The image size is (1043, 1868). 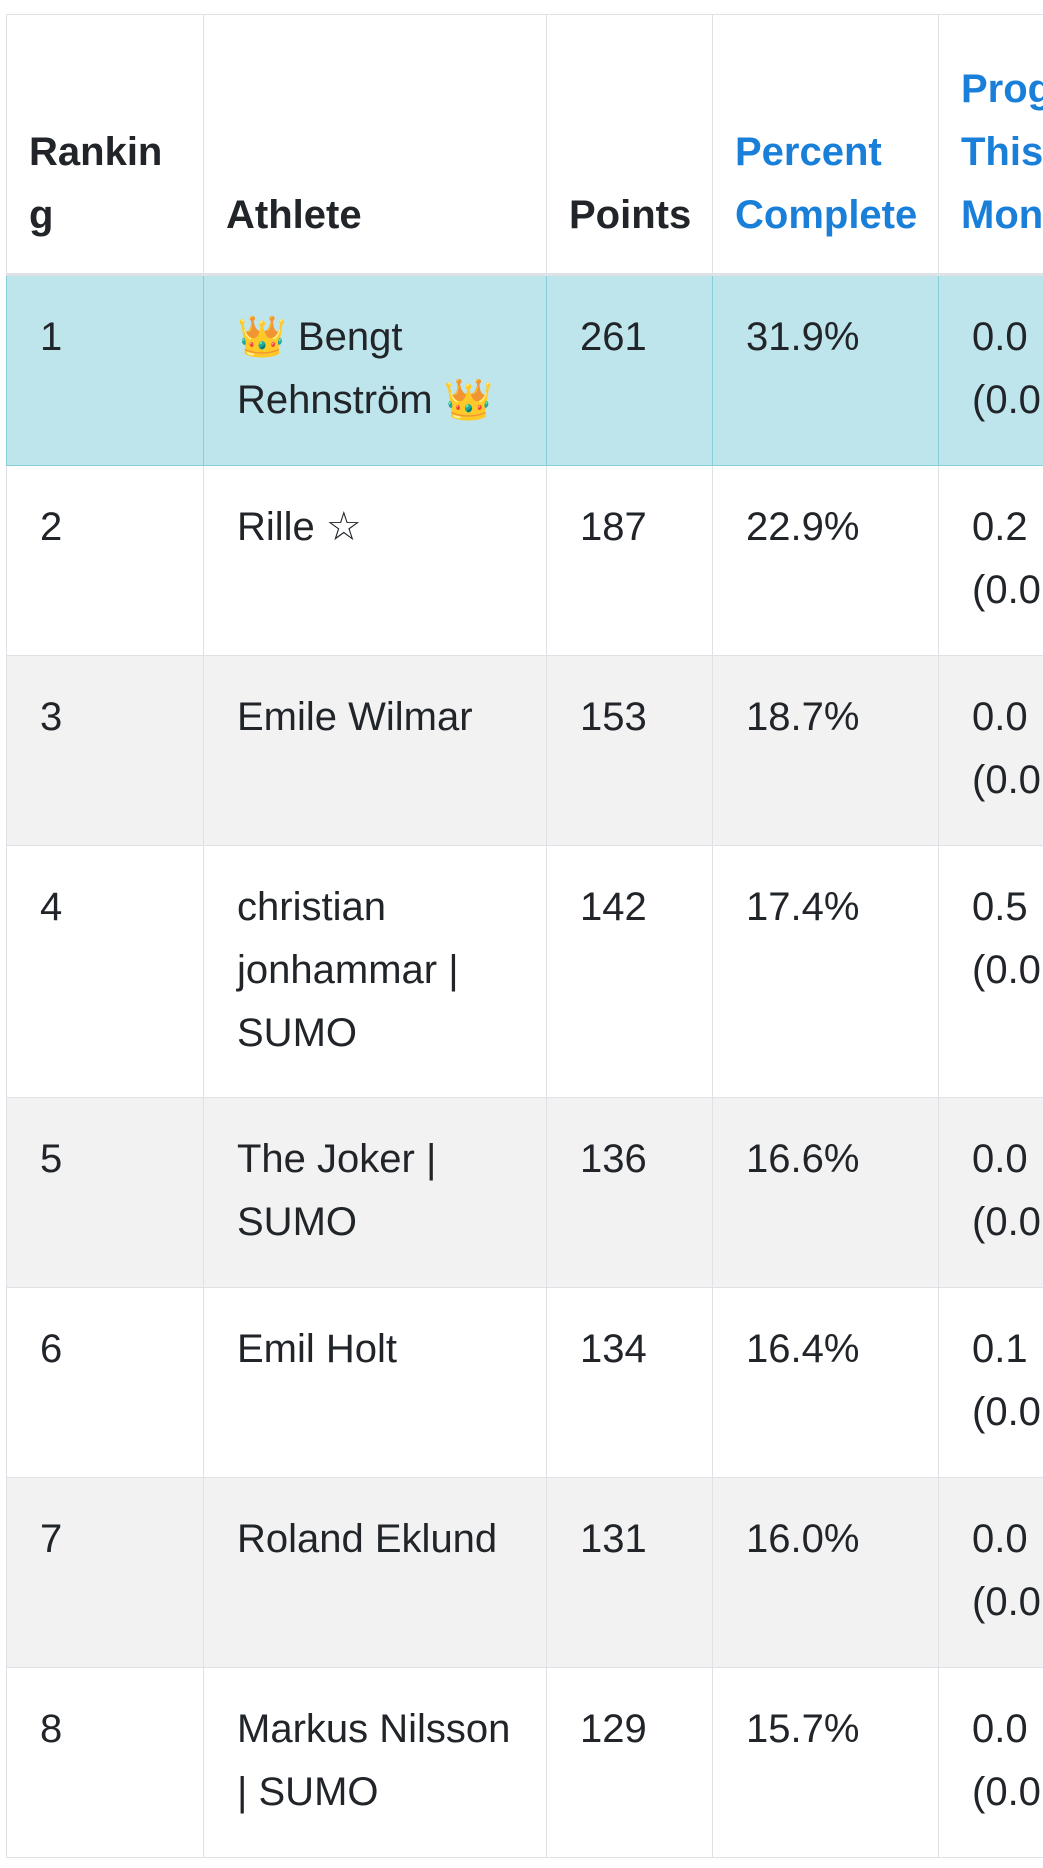 What do you see at coordinates (375, 1572) in the screenshot?
I see `table-cell: Roland Eklund` at bounding box center [375, 1572].